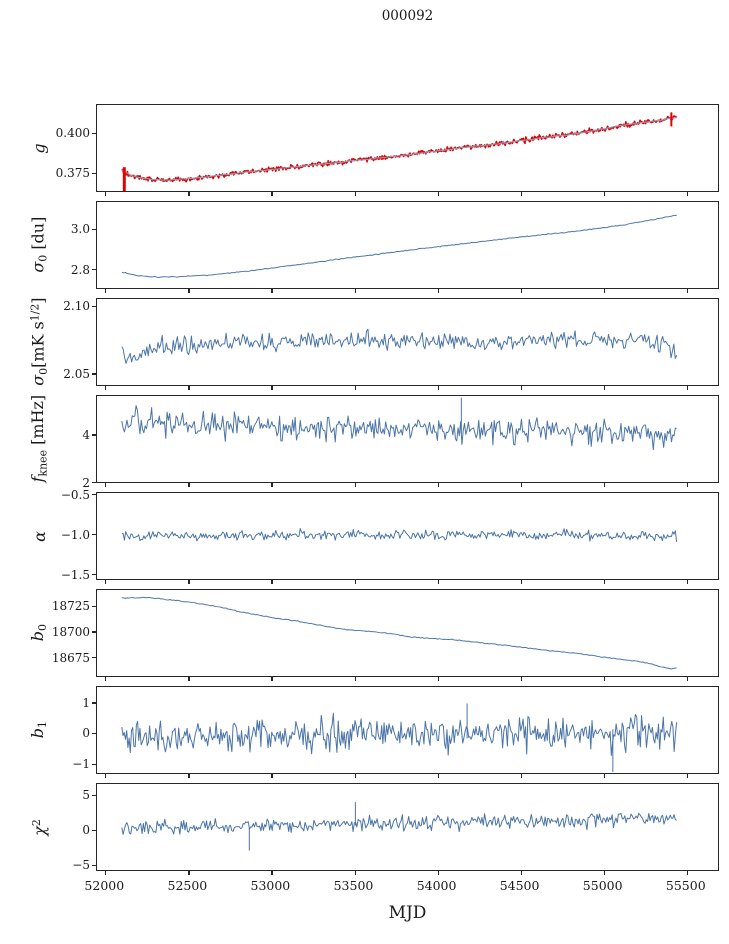 The height and width of the screenshot is (944, 729). Describe the element at coordinates (81, 865) in the screenshot. I see `y-tick-label: −5` at that location.